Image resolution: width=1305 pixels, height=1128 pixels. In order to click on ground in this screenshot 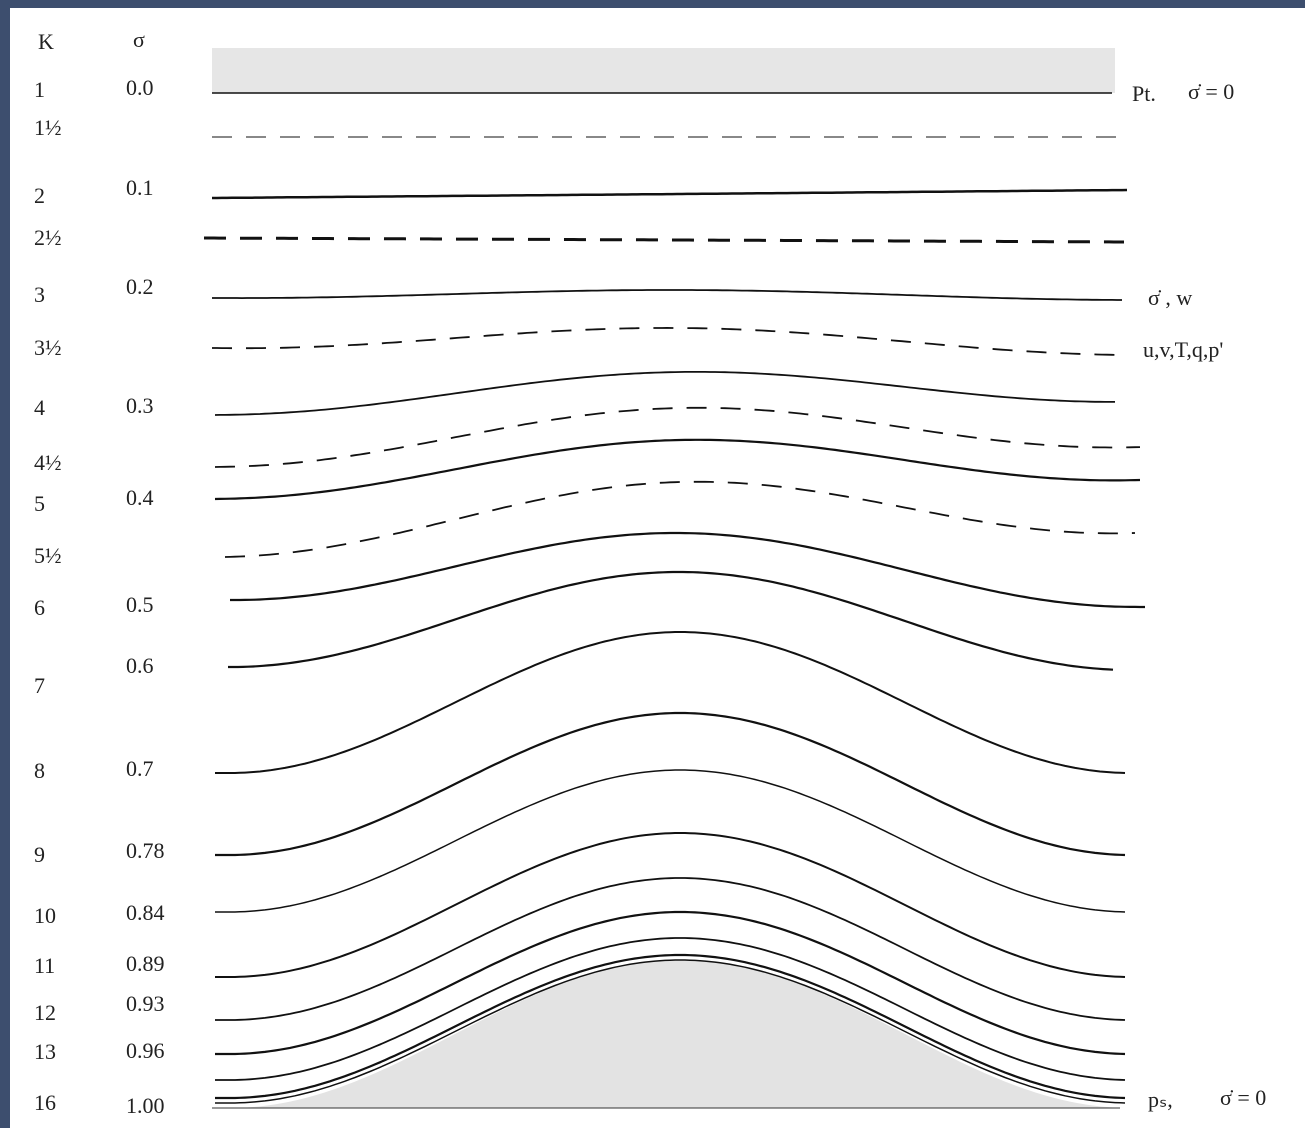, I will do `click(670, 1034)`.